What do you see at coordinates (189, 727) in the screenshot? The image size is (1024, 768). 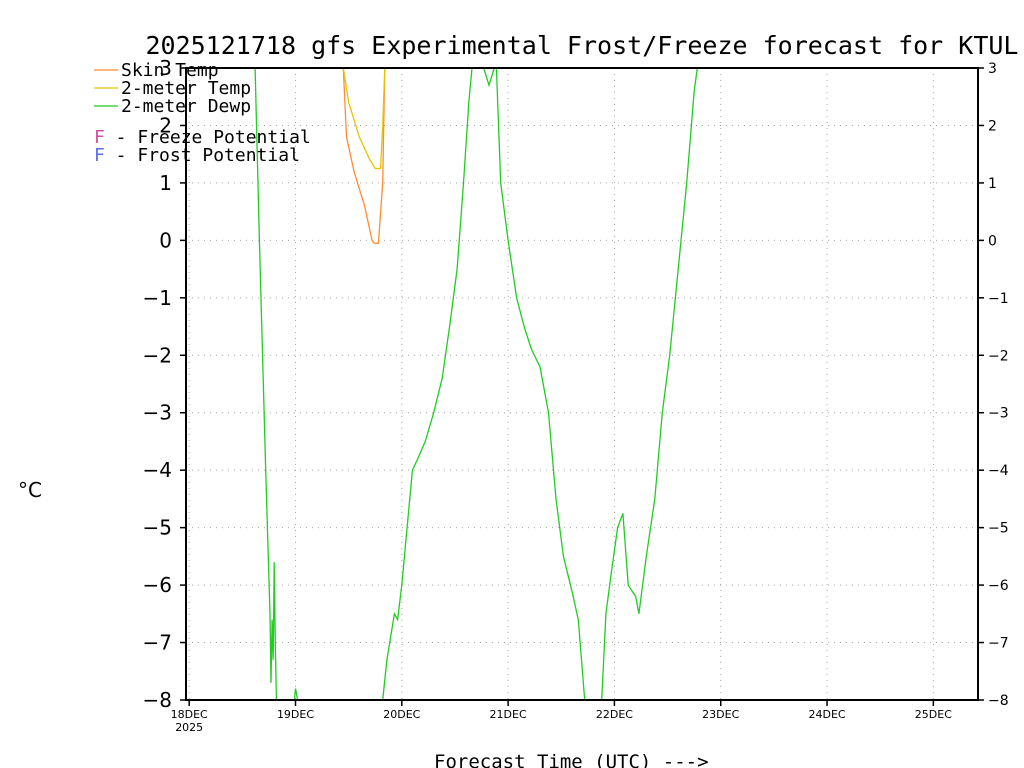 I see `x-tick-sublabel: 2025` at bounding box center [189, 727].